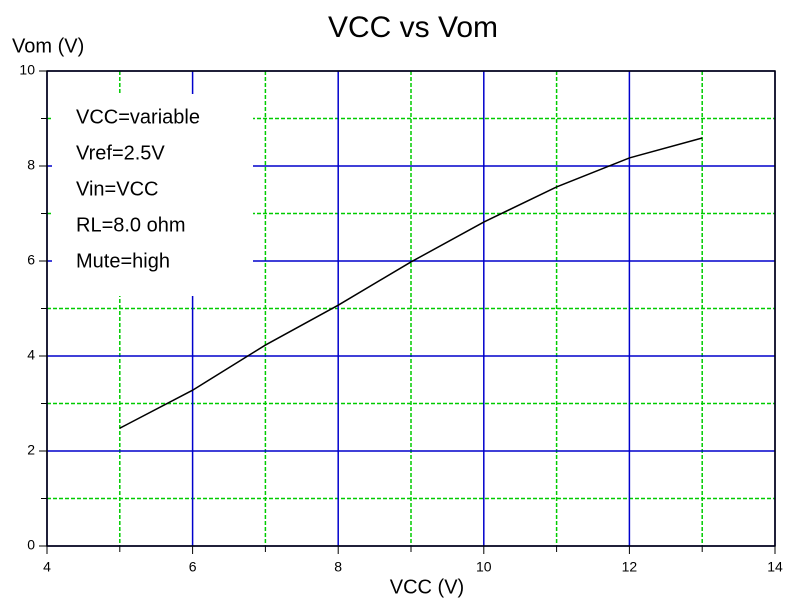 This screenshot has height=603, width=786. What do you see at coordinates (47, 567) in the screenshot?
I see `x-tick-label: 4` at bounding box center [47, 567].